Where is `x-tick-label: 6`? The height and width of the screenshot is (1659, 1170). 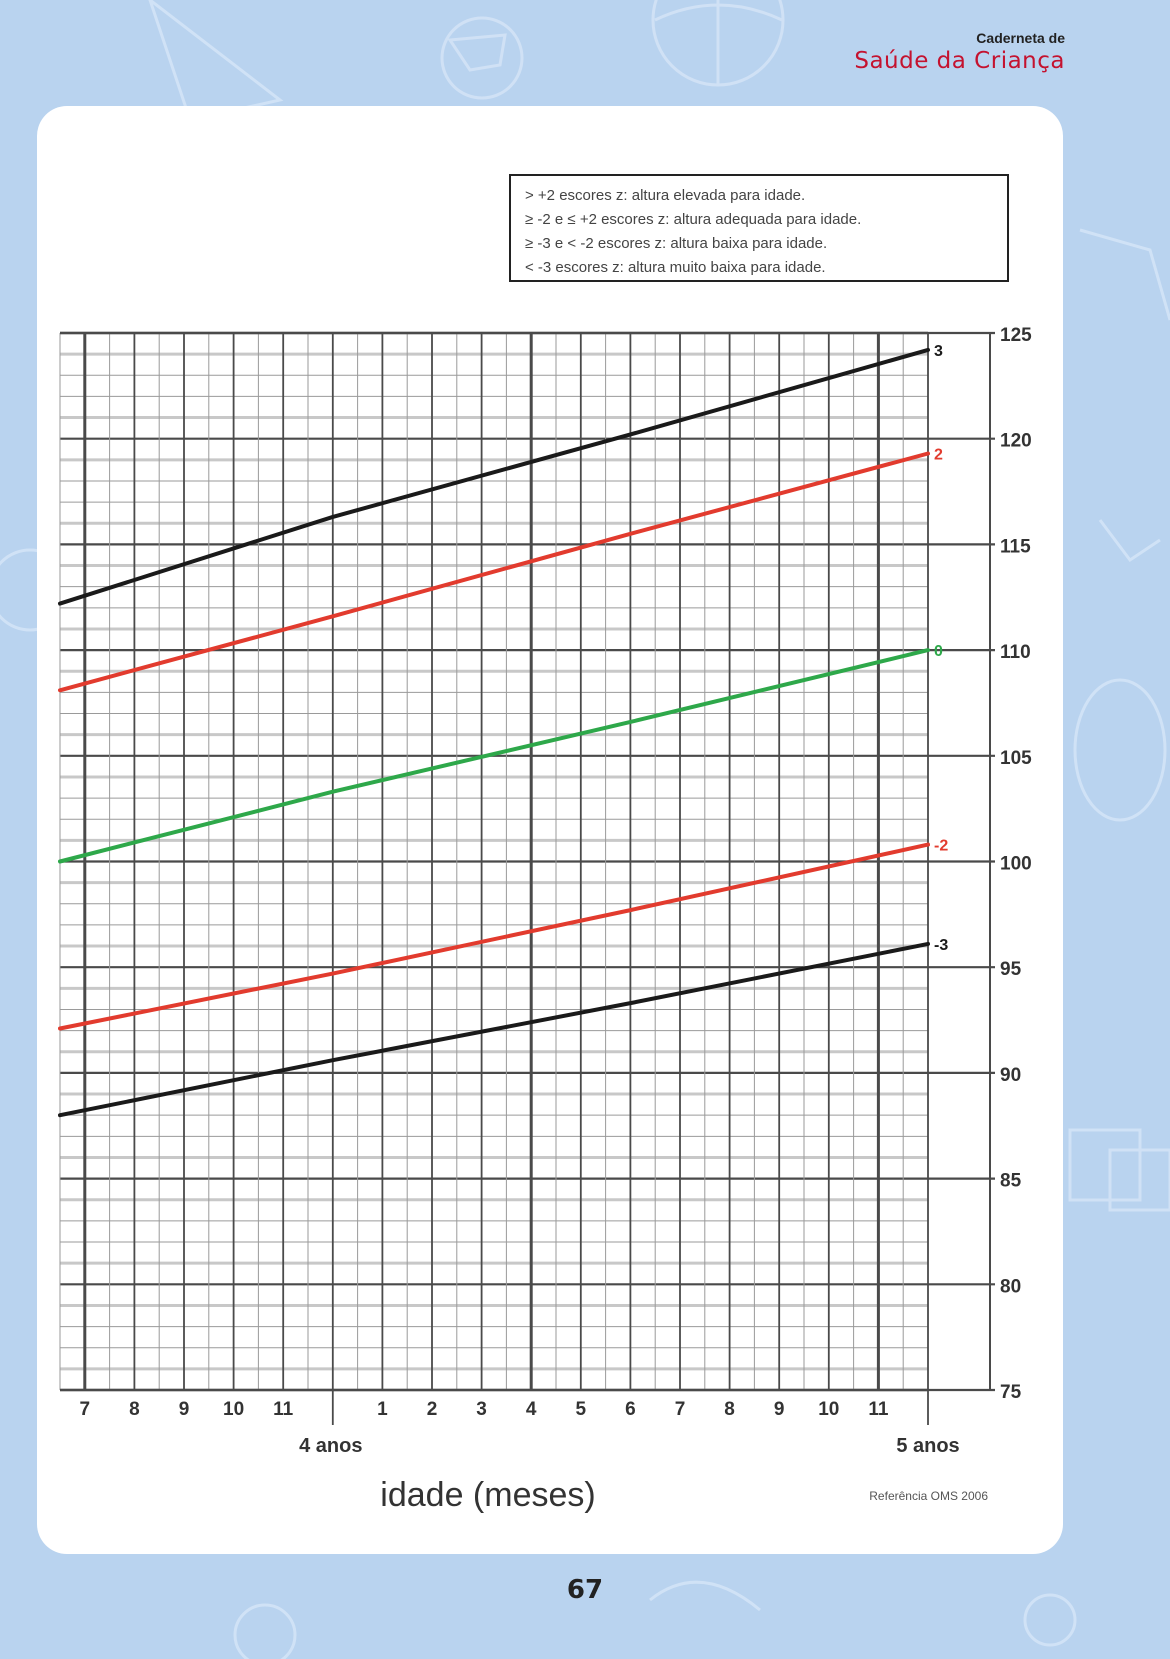
x-tick-label: 6 is located at coordinates (630, 1409).